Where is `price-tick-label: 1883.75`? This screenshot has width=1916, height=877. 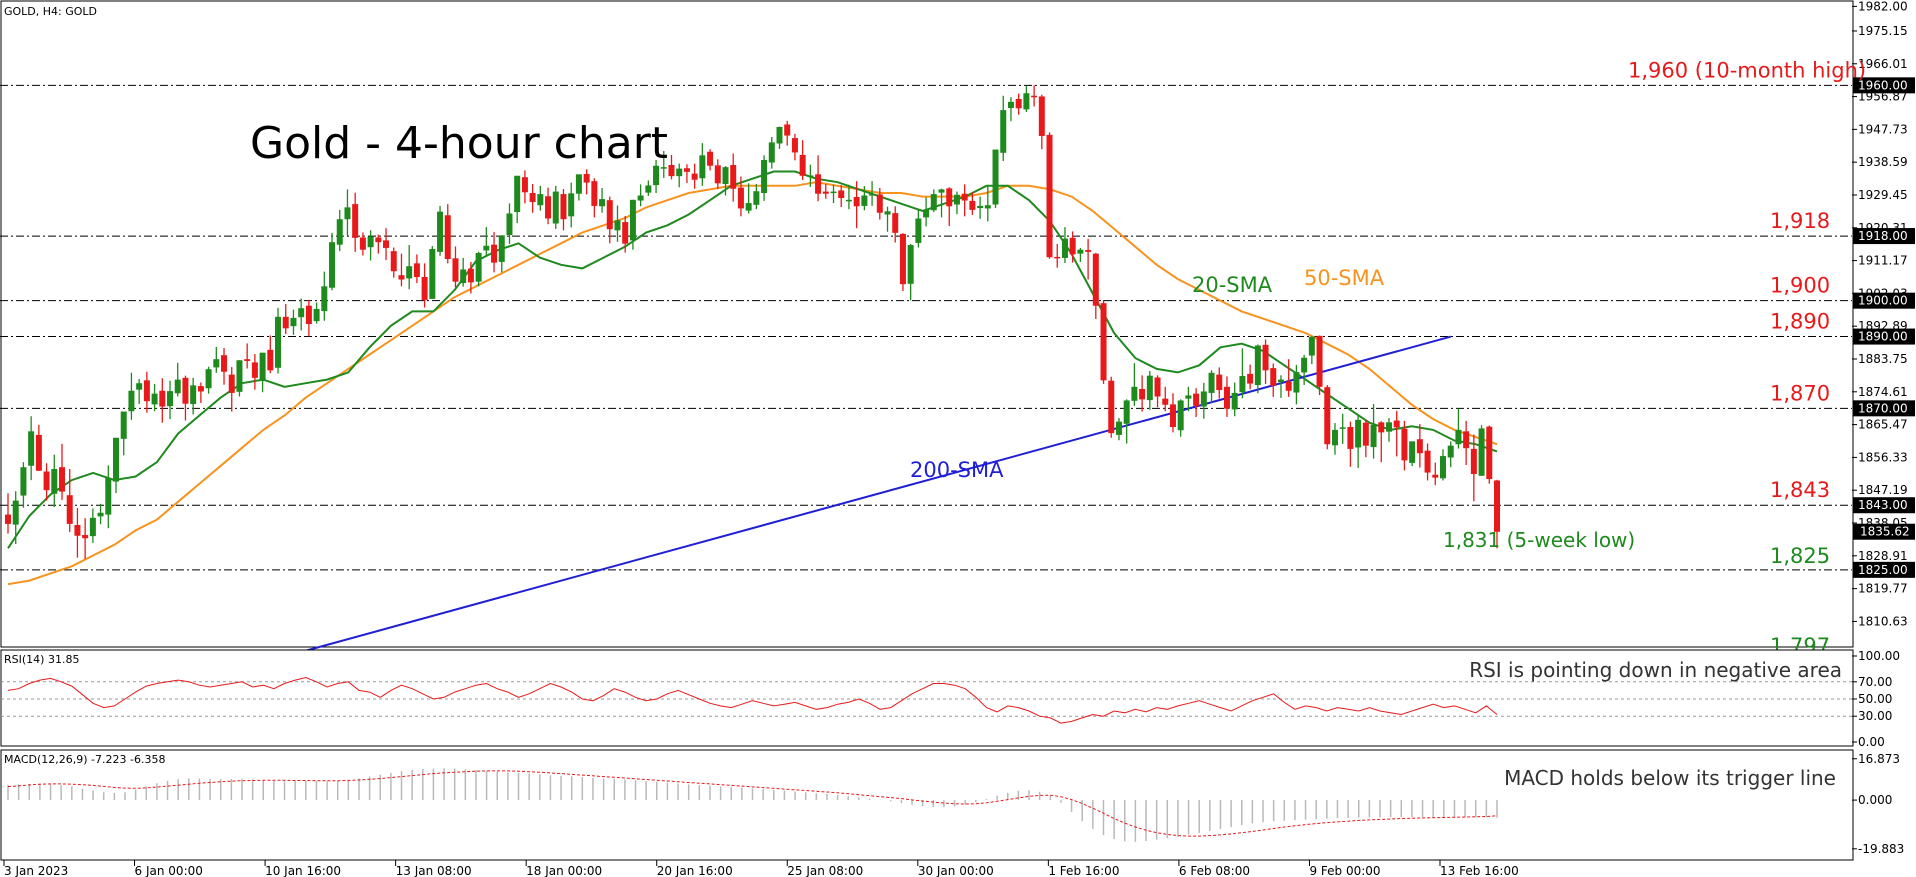 price-tick-label: 1883.75 is located at coordinates (1883, 359).